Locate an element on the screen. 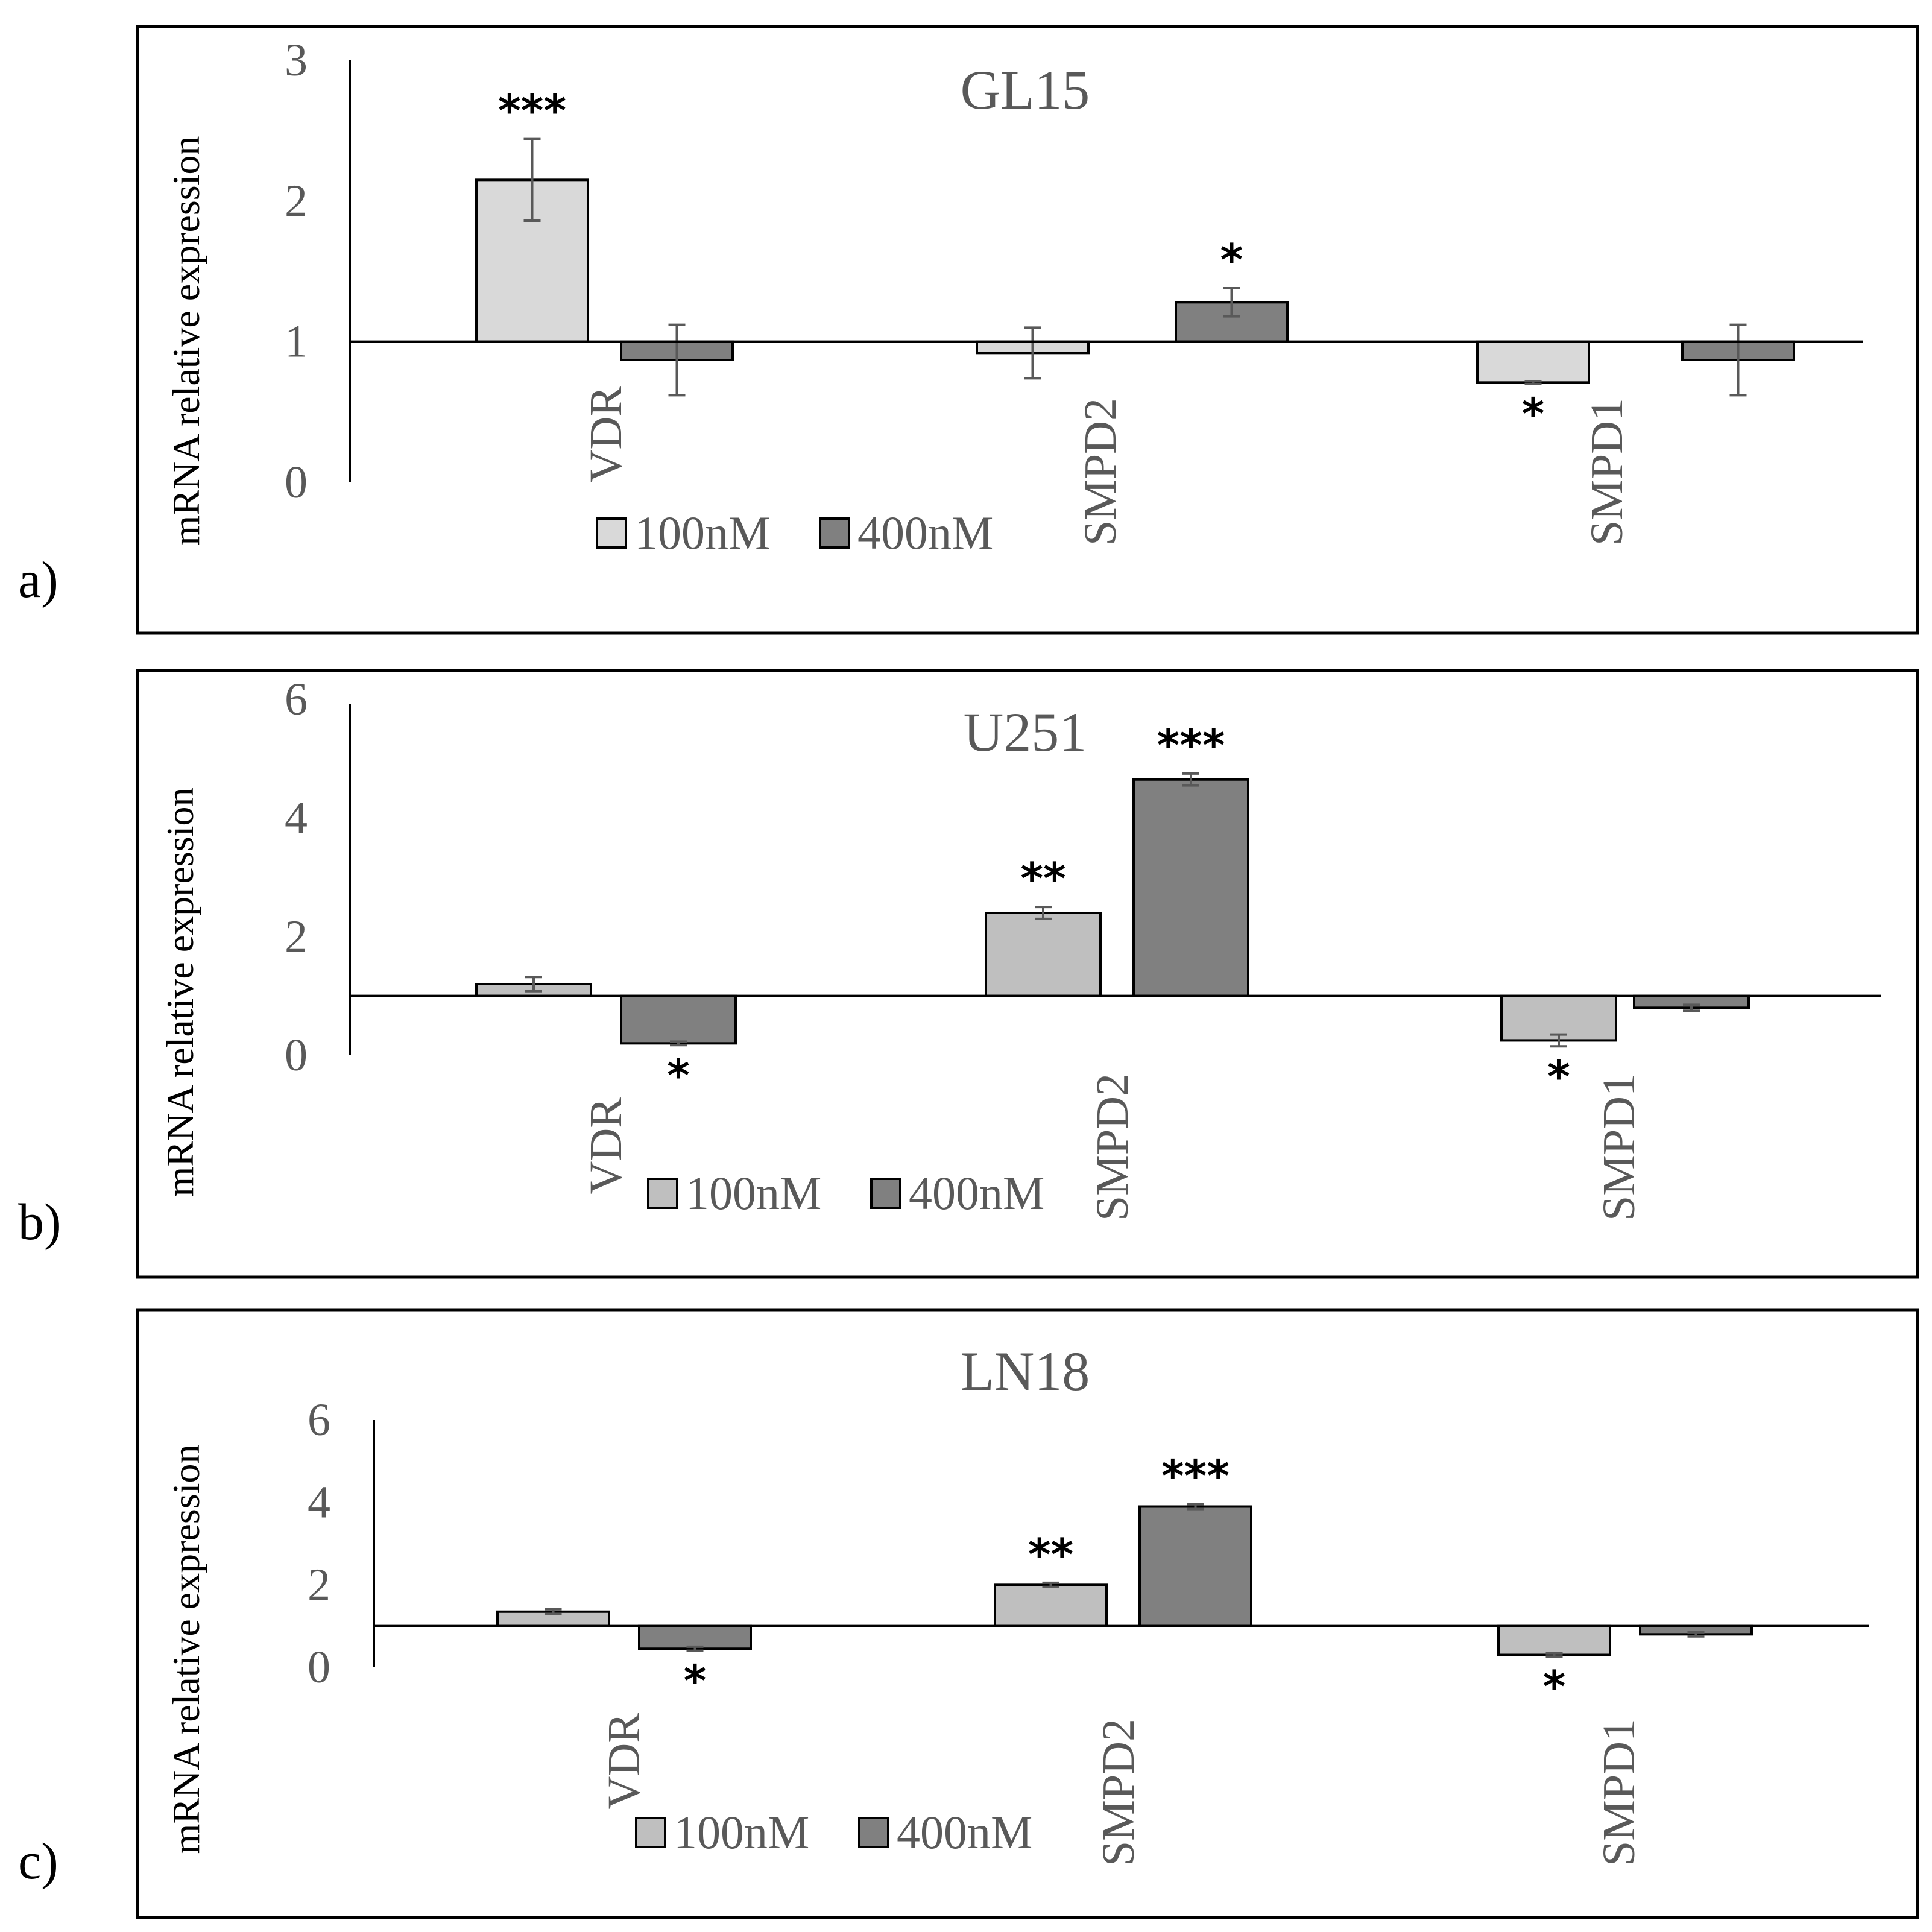  panel-1-panel-label: a) is located at coordinates (38, 579).